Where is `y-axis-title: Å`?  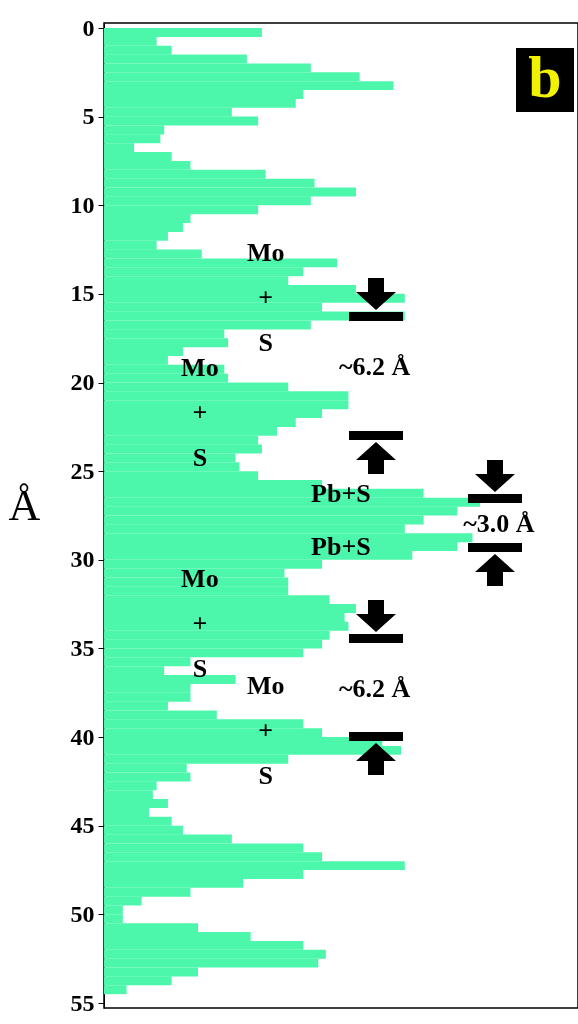
y-axis-title: Å is located at coordinates (24, 505).